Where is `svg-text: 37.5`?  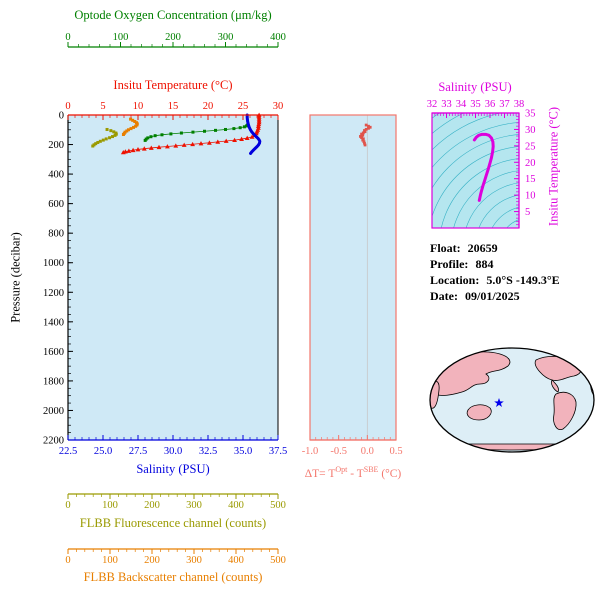 svg-text: 37.5 is located at coordinates (278, 451).